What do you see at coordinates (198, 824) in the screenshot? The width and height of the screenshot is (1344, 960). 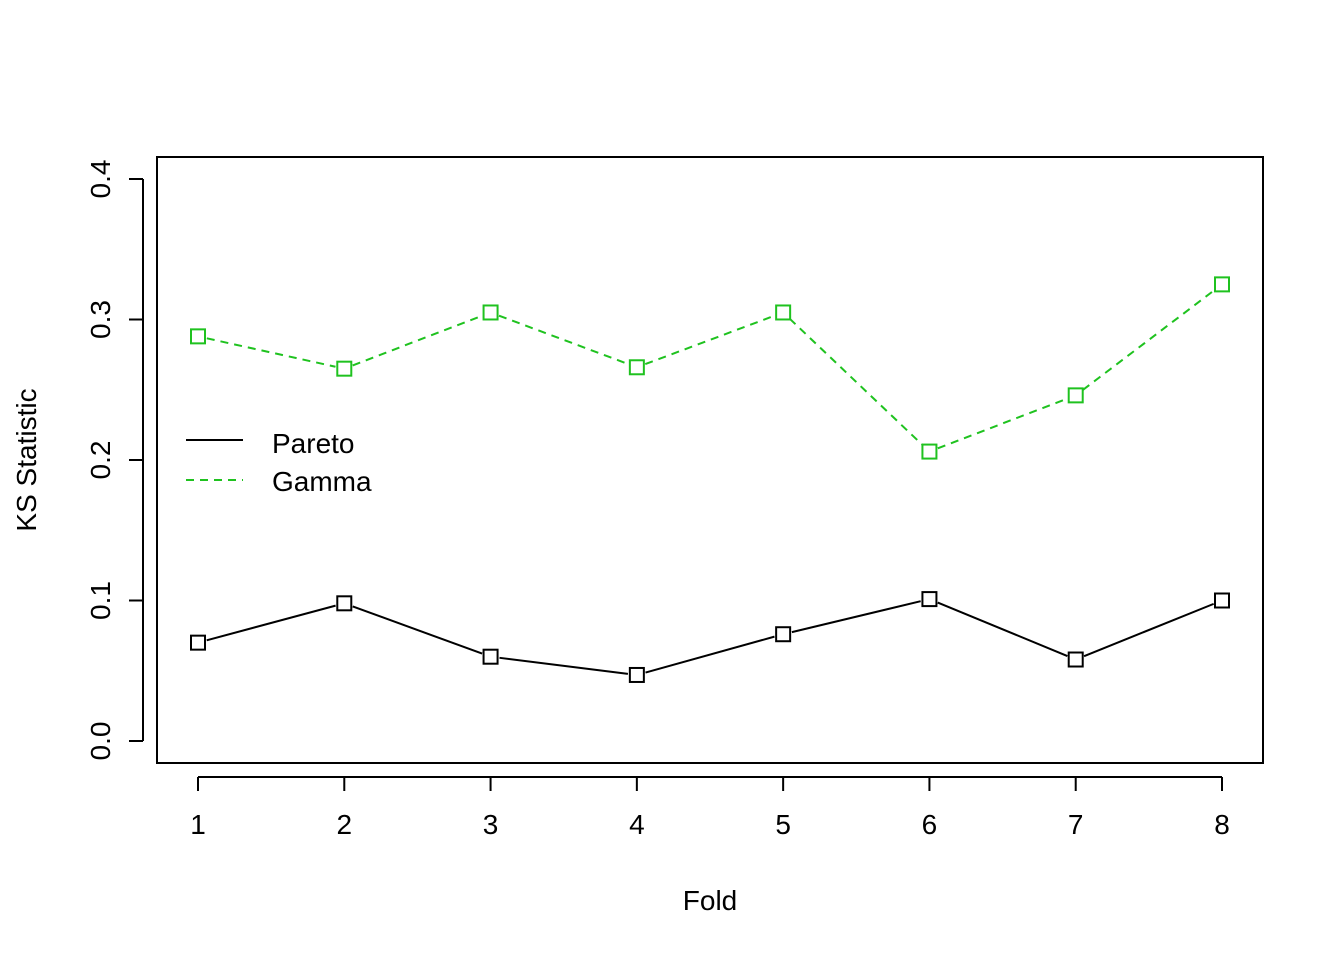 I see `x-tick-label: 1` at bounding box center [198, 824].